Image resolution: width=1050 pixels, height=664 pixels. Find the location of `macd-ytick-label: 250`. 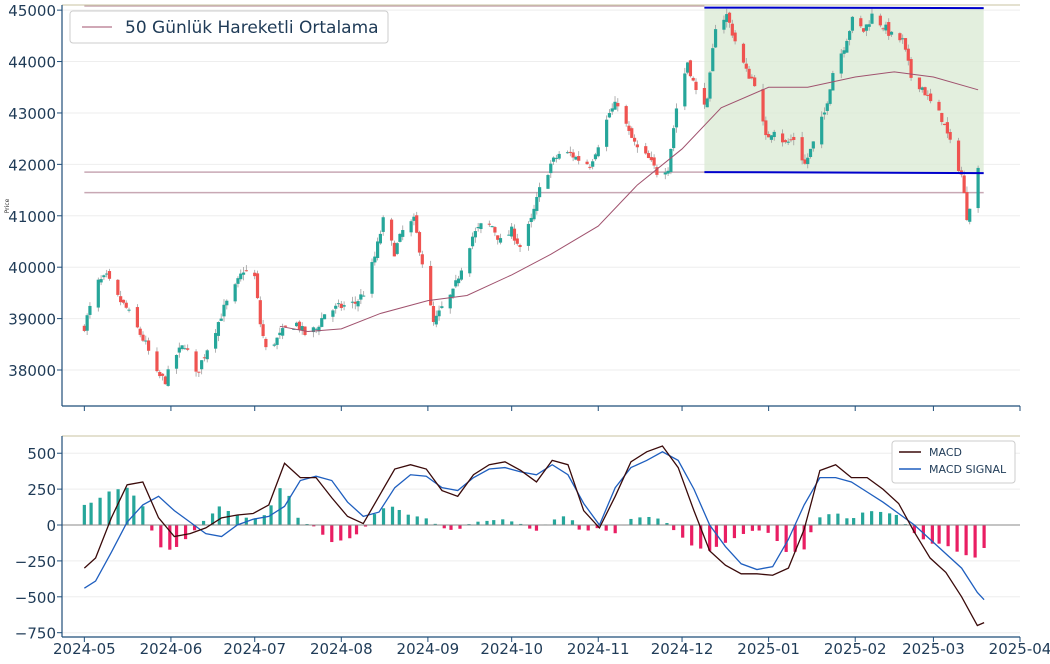

macd-ytick-label: 250 is located at coordinates (41, 490).